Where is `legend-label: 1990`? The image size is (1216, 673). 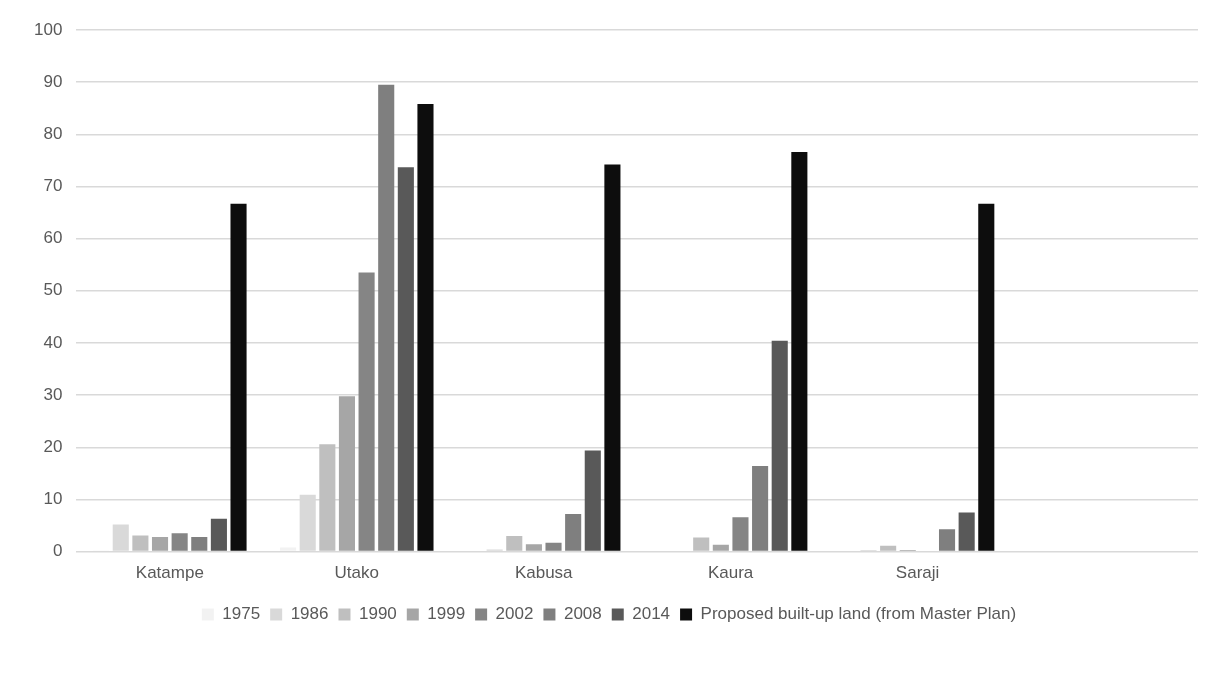 legend-label: 1990 is located at coordinates (377, 614).